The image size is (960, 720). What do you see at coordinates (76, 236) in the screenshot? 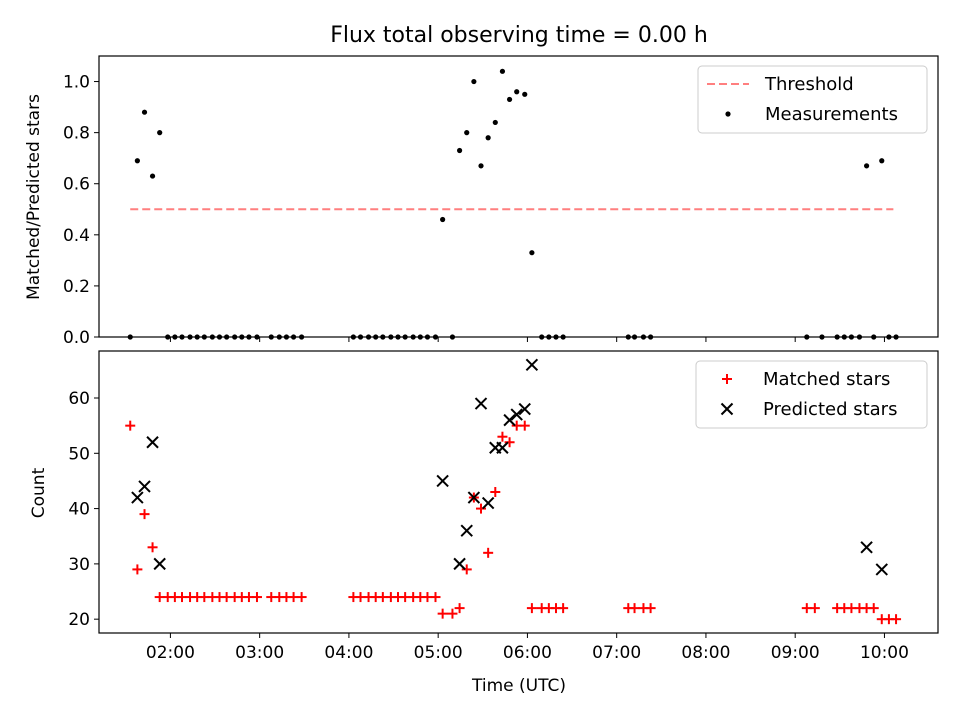
I see `ratio-y-tick-label: 0.4` at bounding box center [76, 236].